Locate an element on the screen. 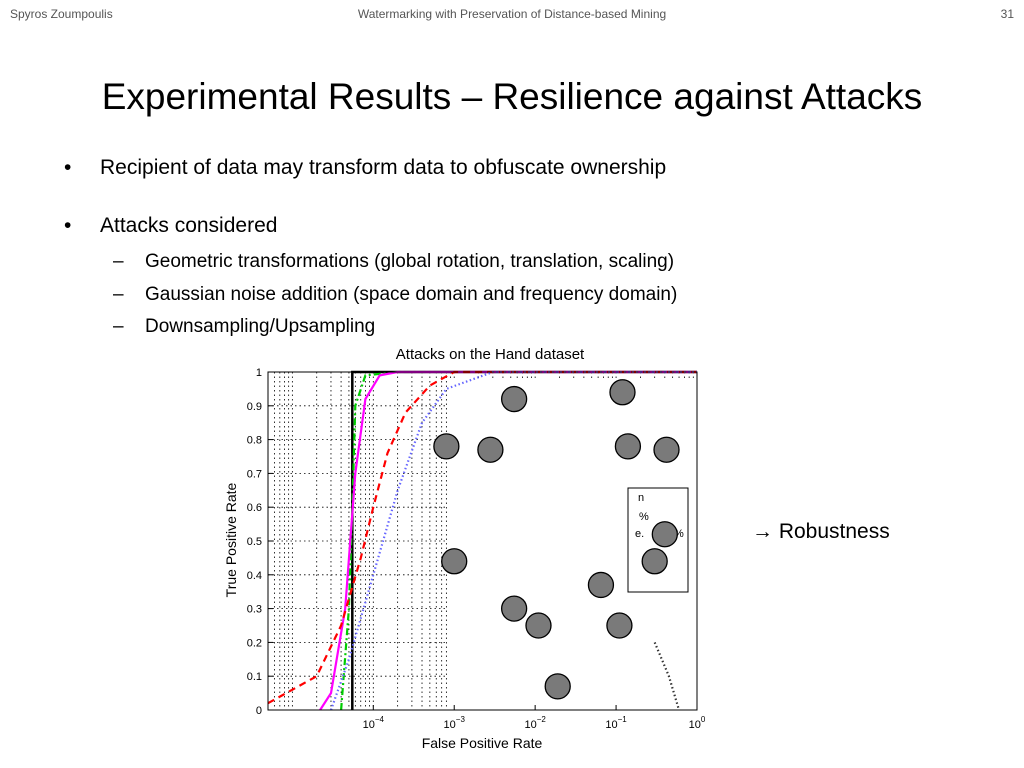 This screenshot has width=1024, height=768. legend-fragment: n is located at coordinates (641, 498).